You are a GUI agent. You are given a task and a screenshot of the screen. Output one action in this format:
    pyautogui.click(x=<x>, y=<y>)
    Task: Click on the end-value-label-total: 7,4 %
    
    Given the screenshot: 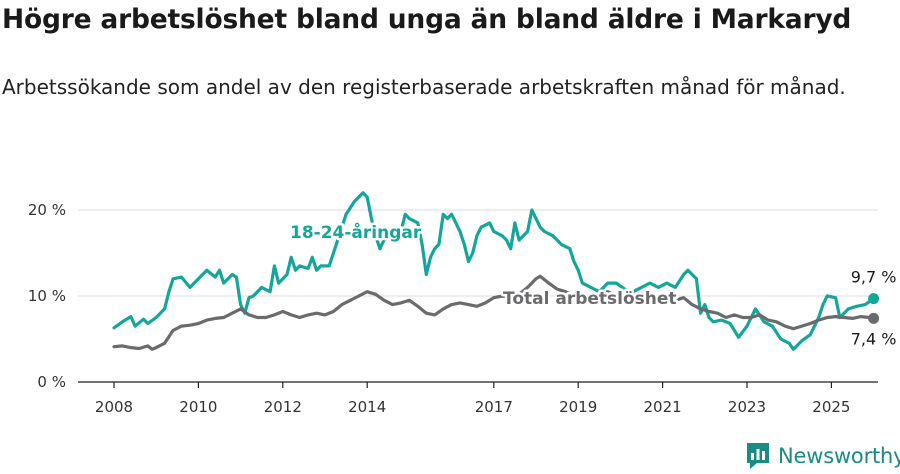 What is the action you would take?
    pyautogui.click(x=874, y=338)
    